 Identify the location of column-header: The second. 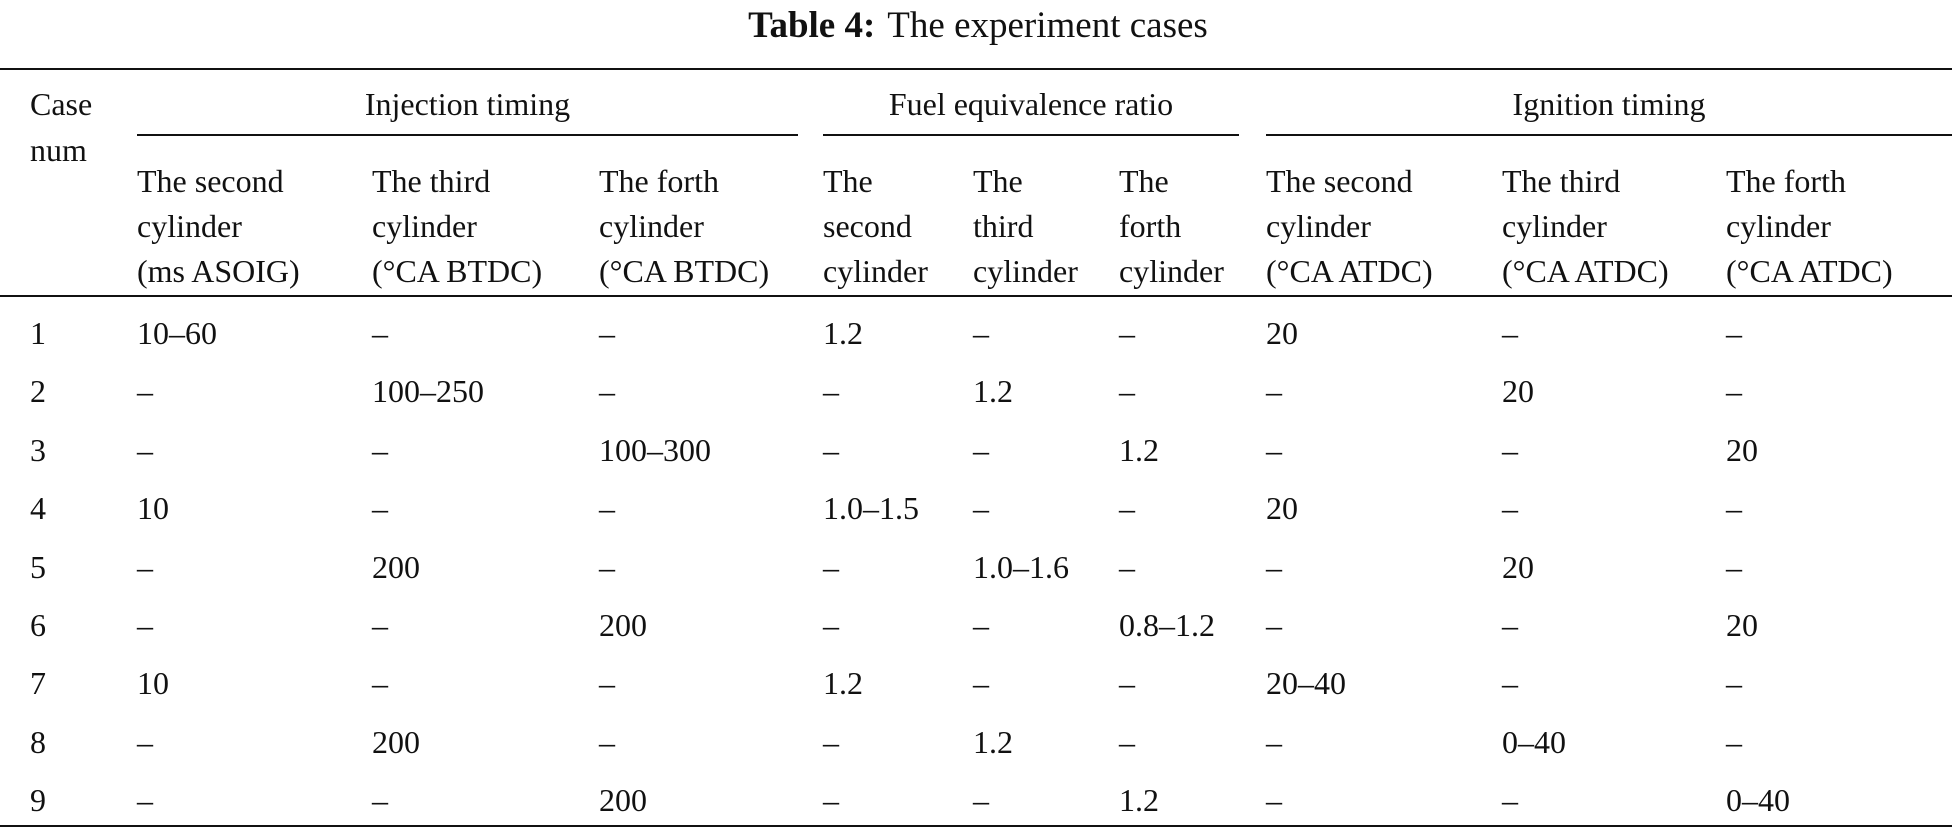
(1339, 181).